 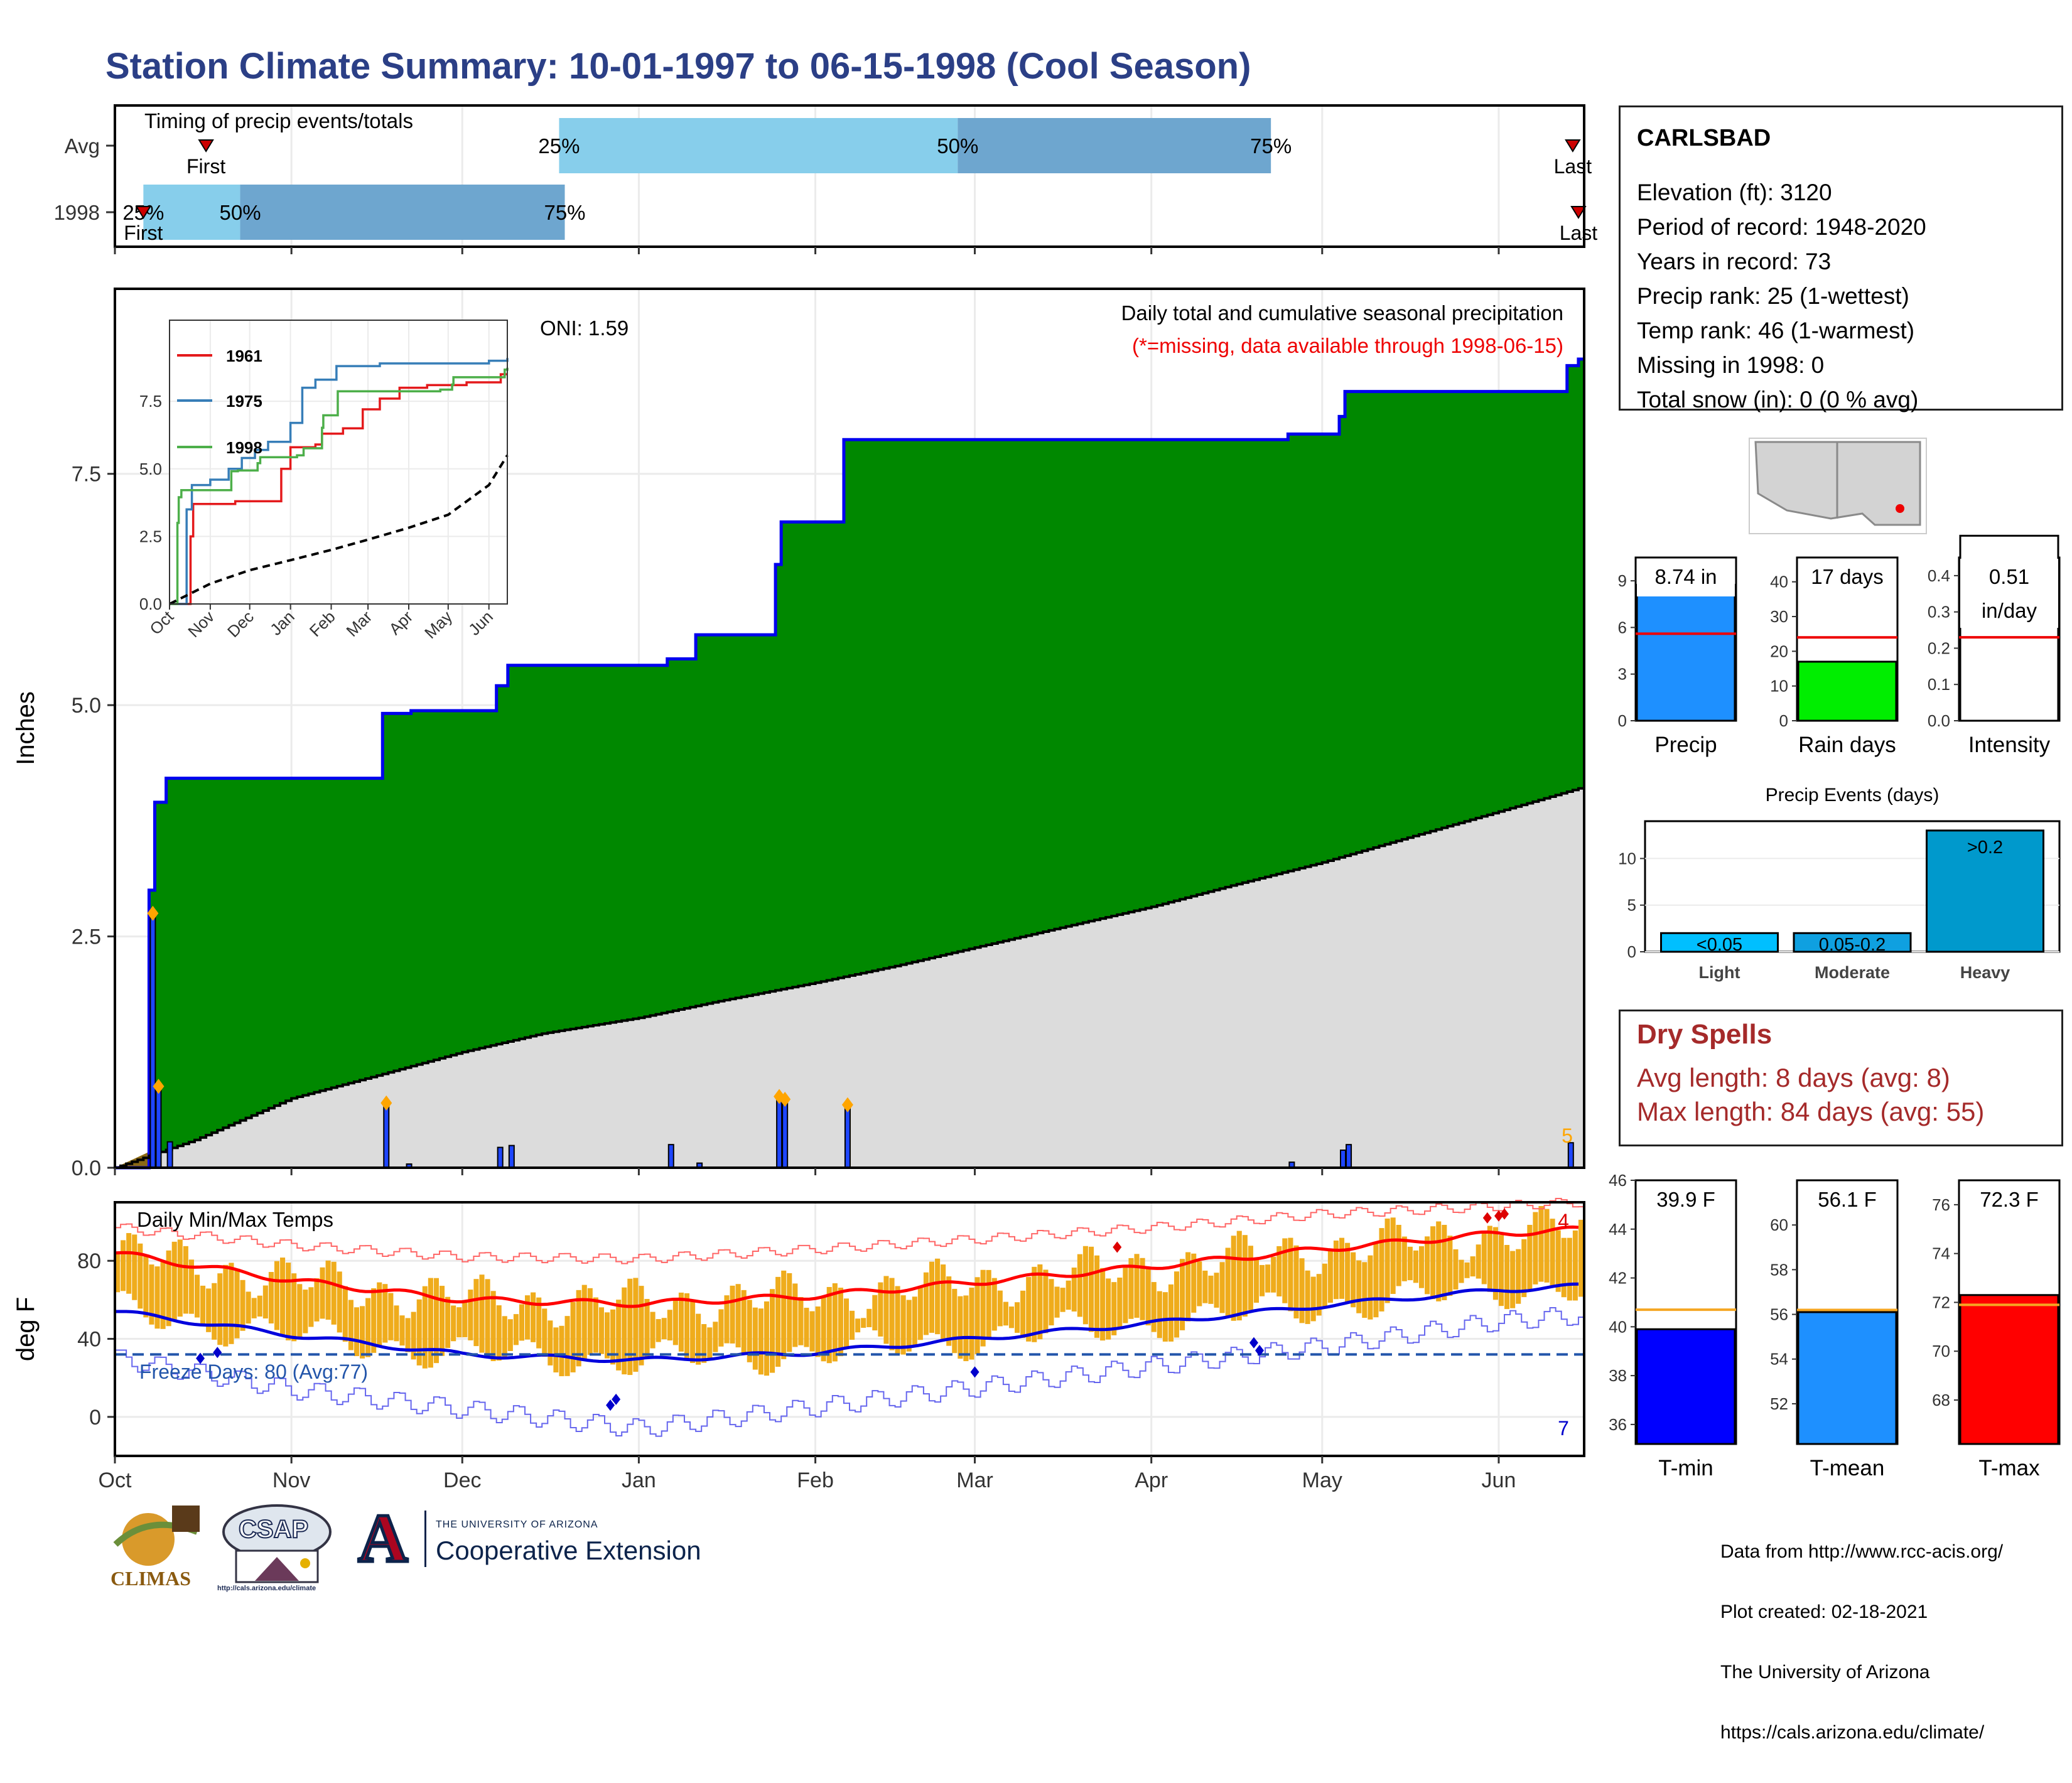 What do you see at coordinates (153, 1547) in the screenshot?
I see `climas-logo: CLIMAS` at bounding box center [153, 1547].